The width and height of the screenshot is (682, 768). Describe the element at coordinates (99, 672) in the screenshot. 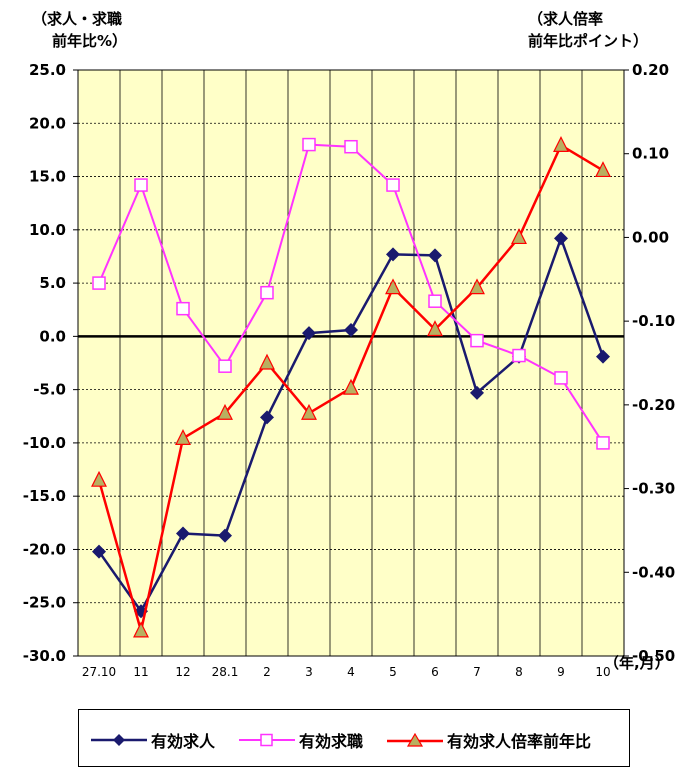

I see `x-tick-label: 27.10` at that location.